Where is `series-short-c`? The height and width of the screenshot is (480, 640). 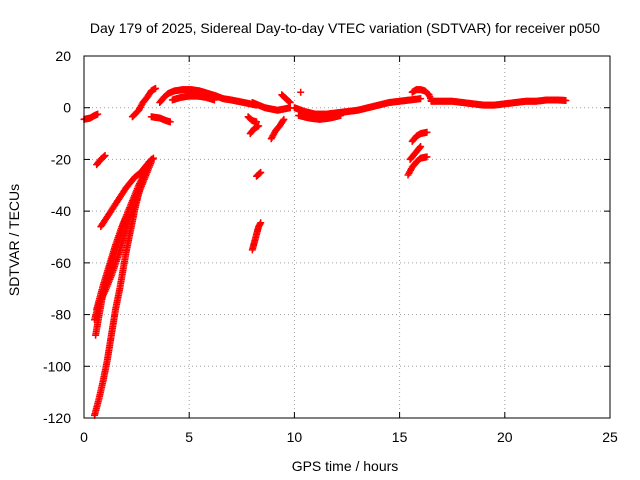
series-short-c is located at coordinates (259, 174).